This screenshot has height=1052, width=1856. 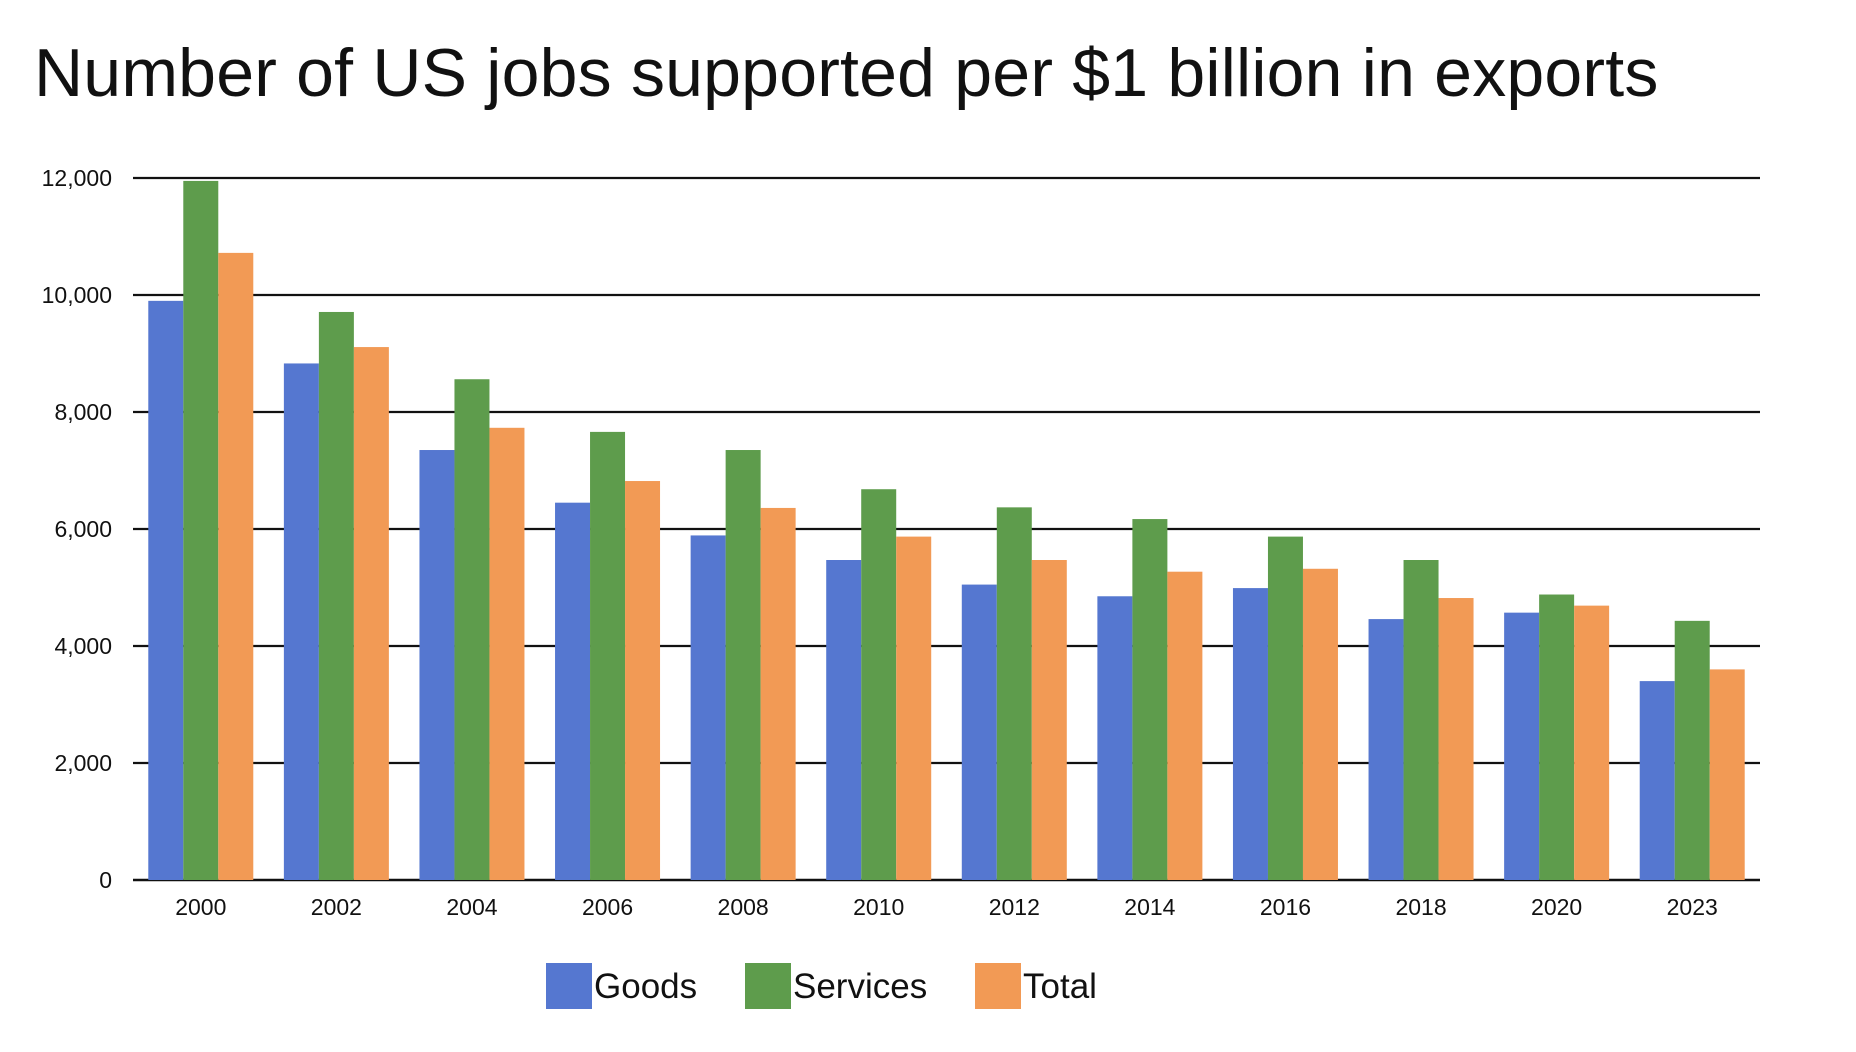 I want to click on x-tick-label: 2008, so click(x=743, y=907).